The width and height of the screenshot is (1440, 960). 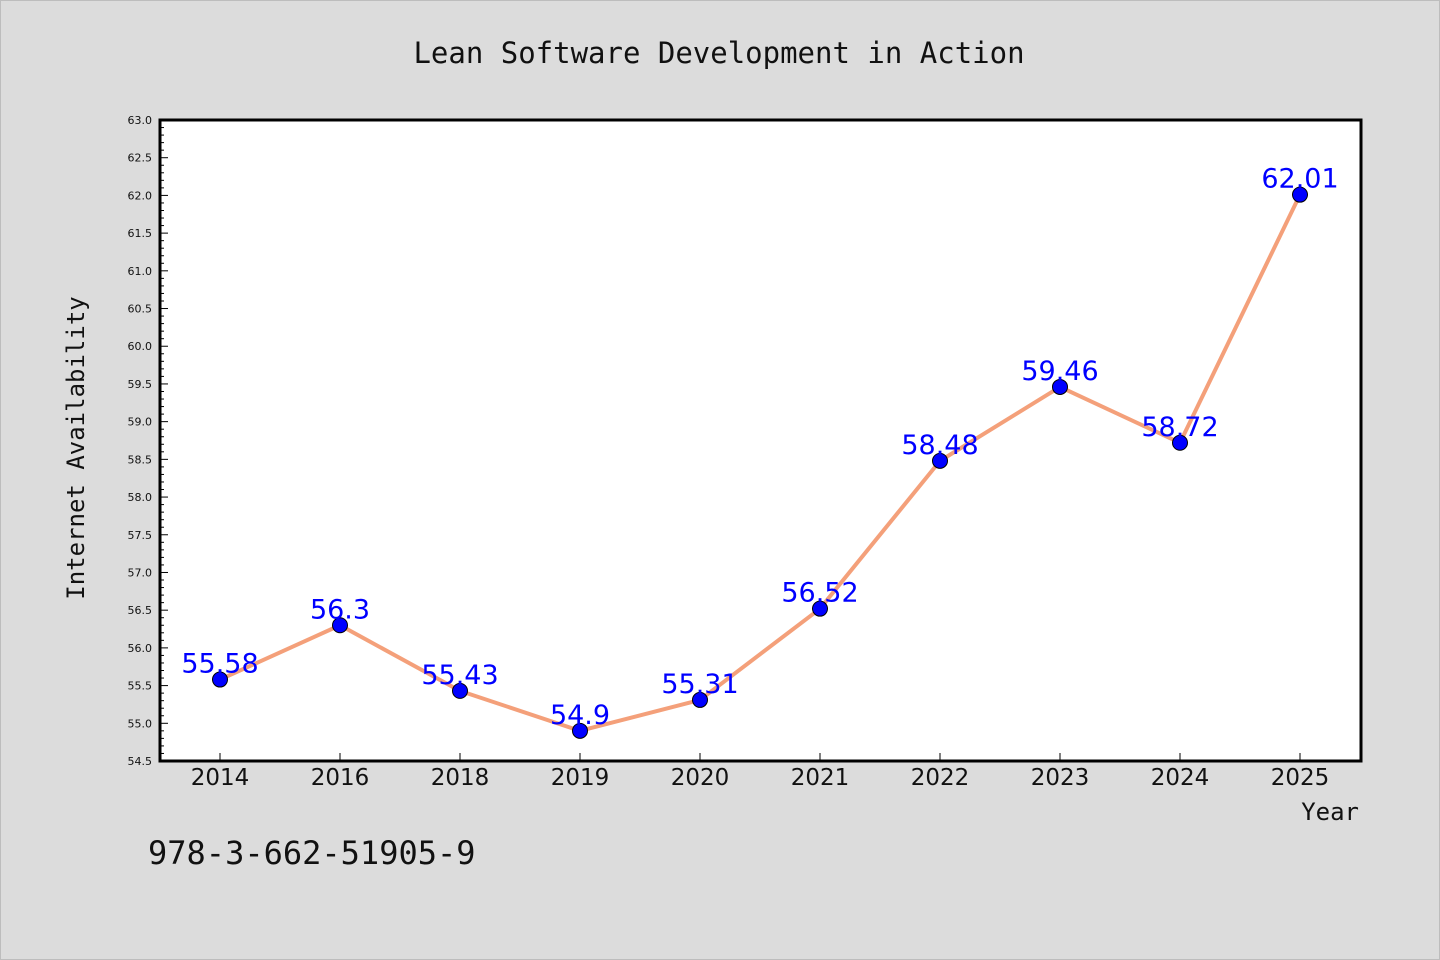 What do you see at coordinates (340, 609) in the screenshot?
I see `data-label: 56.3` at bounding box center [340, 609].